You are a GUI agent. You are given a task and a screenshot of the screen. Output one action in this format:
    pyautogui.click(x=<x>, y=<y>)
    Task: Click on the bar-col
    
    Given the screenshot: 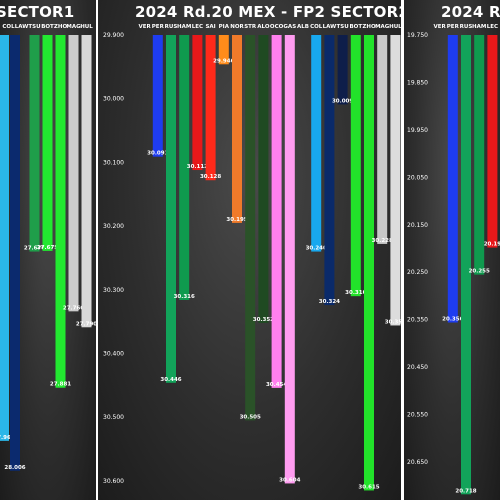 What is the action you would take?
    pyautogui.click(x=316, y=143)
    